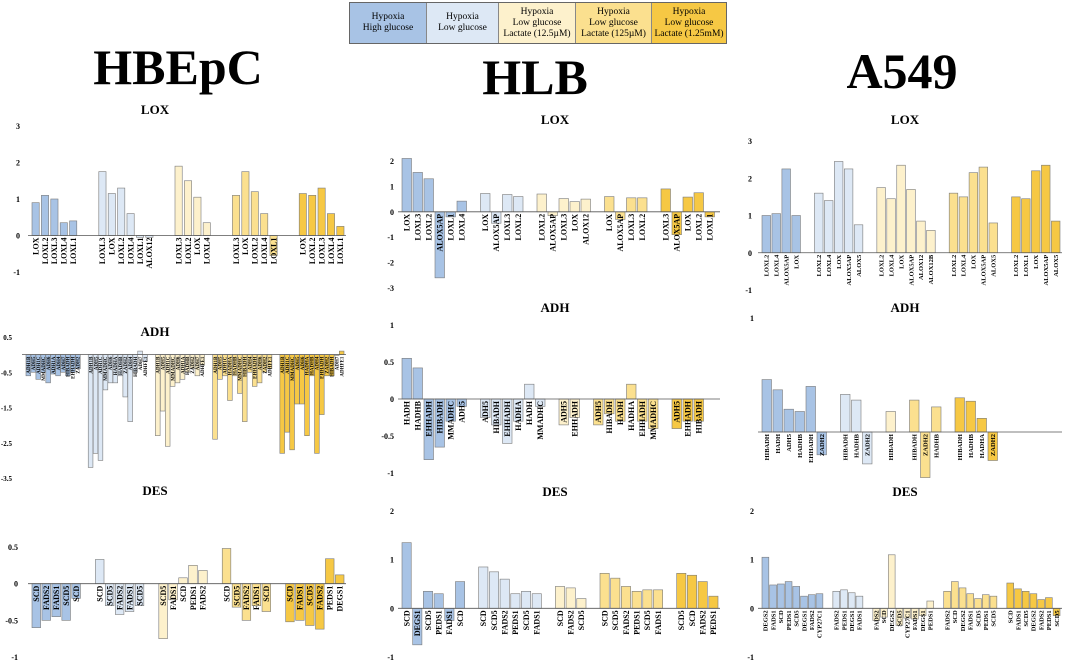 This screenshot has width=1065, height=665. What do you see at coordinates (689, 33) in the screenshot?
I see `legend-entry-line: Lactate (1.25mM)` at bounding box center [689, 33].